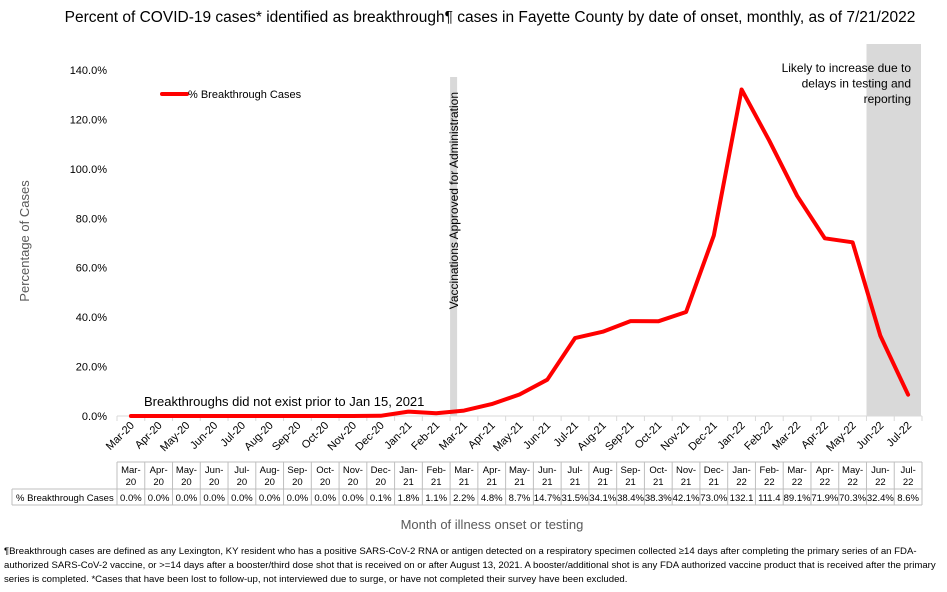  I want to click on x-tick-label: Sep-21, so click(620, 437).